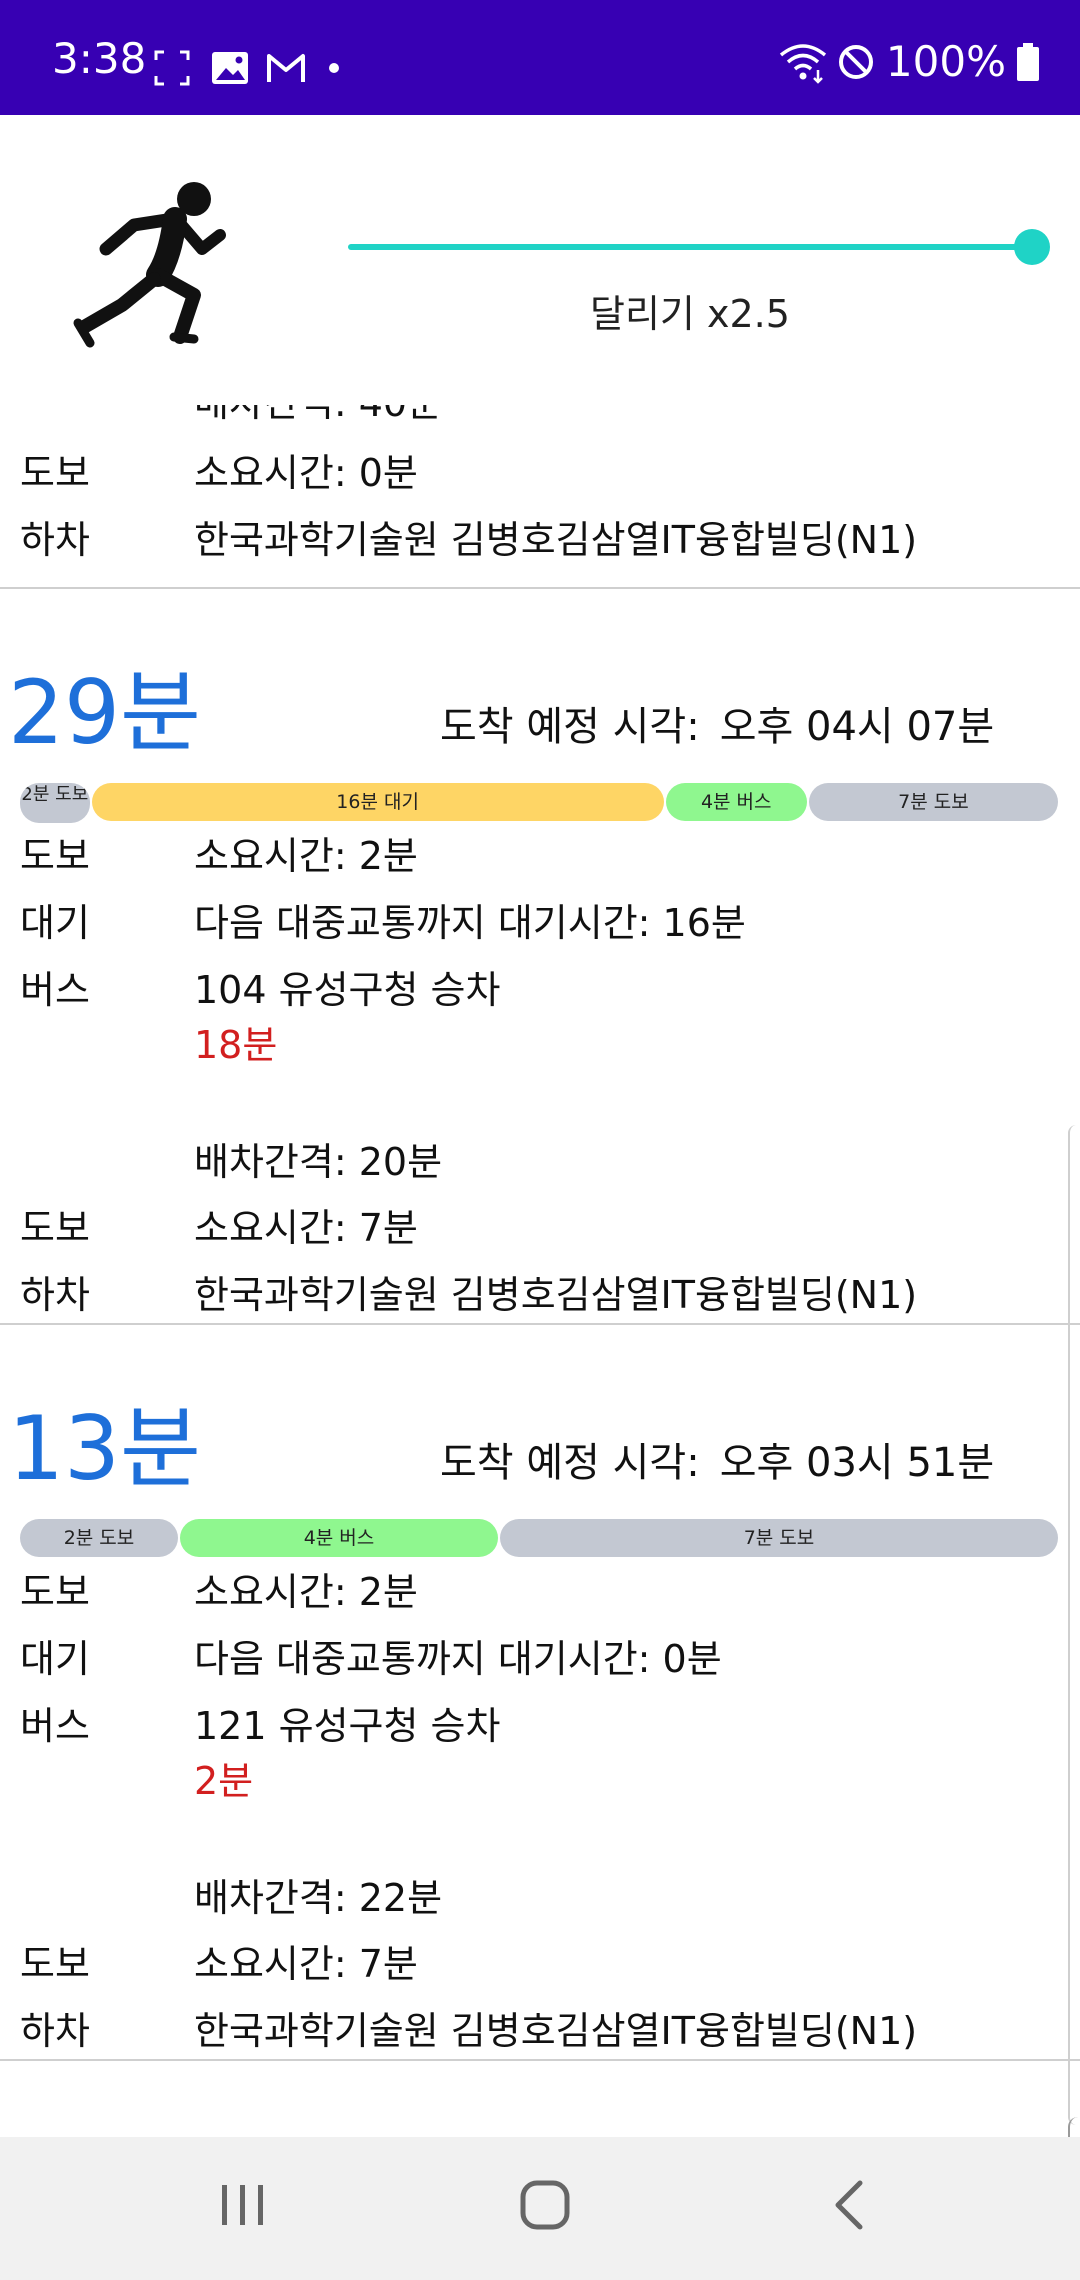  I want to click on back-icon, so click(850, 2205).